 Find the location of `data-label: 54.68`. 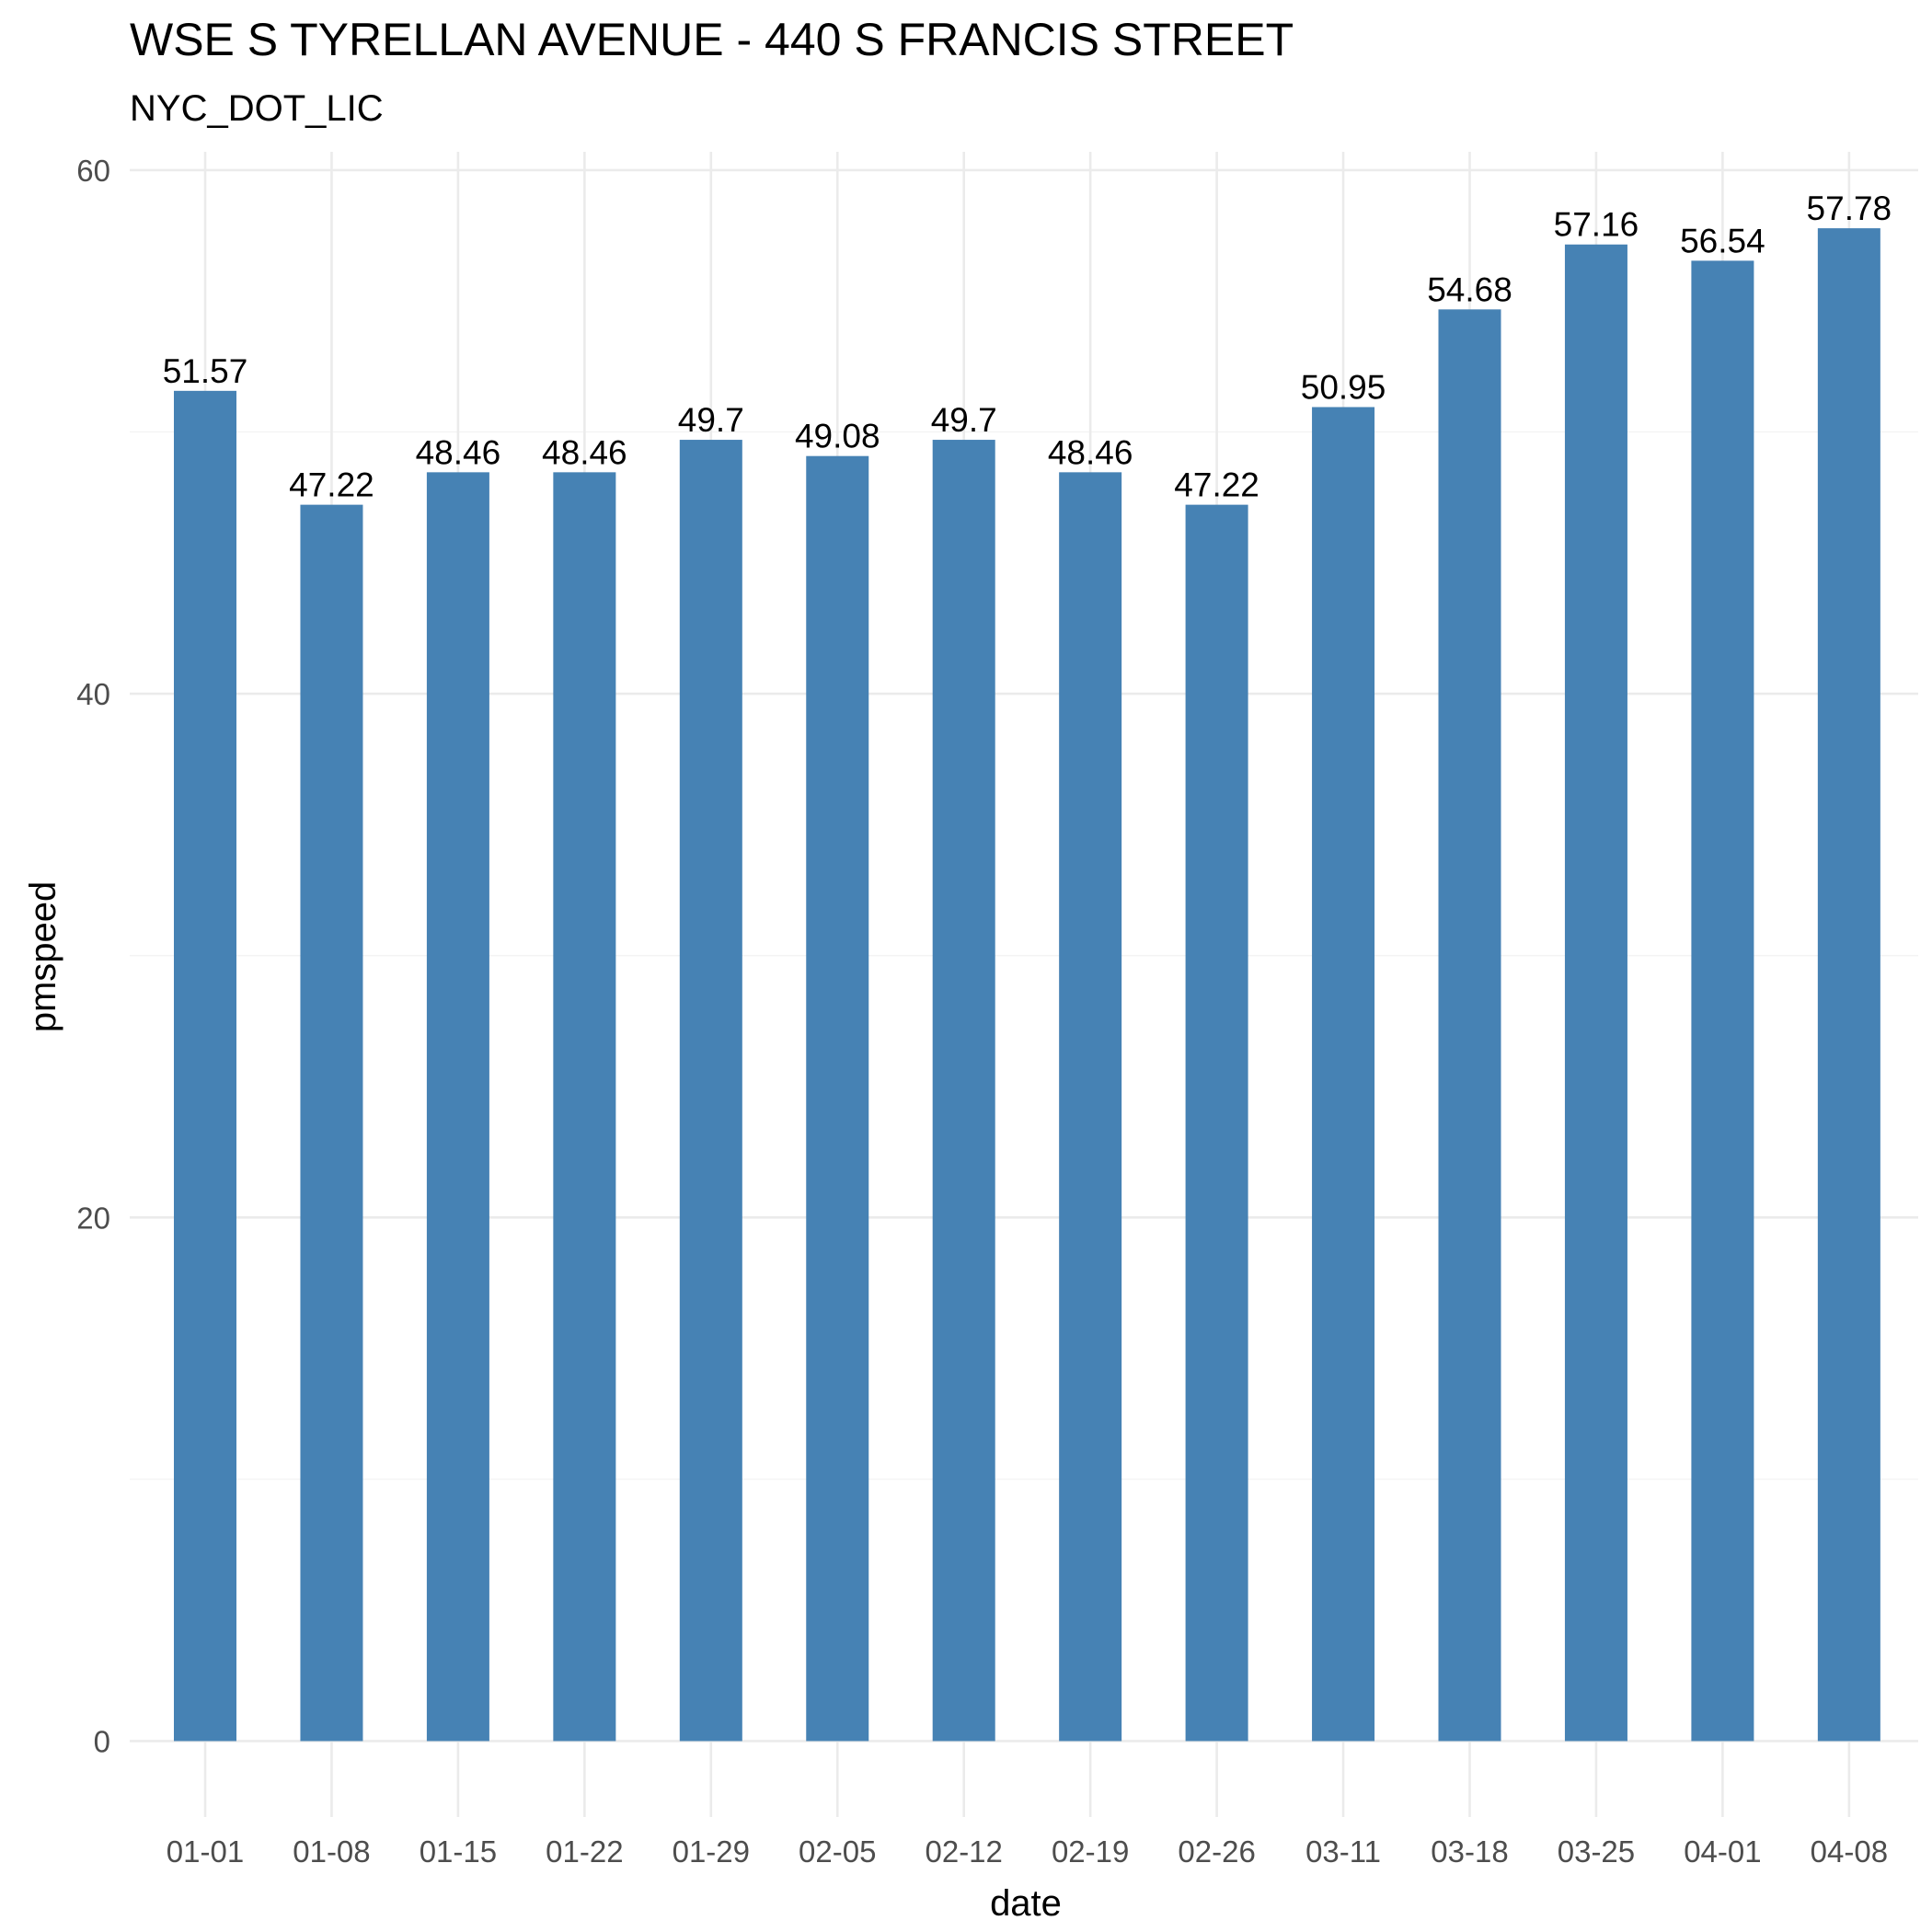

data-label: 54.68 is located at coordinates (1469, 289).